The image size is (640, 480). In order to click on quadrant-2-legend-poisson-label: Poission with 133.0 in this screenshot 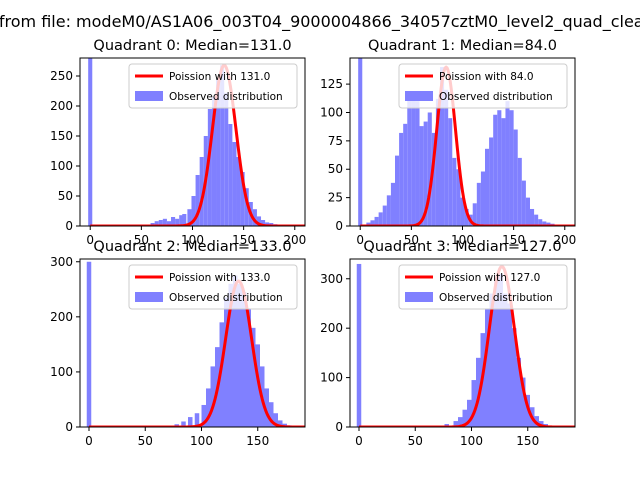, I will do `click(219, 278)`.